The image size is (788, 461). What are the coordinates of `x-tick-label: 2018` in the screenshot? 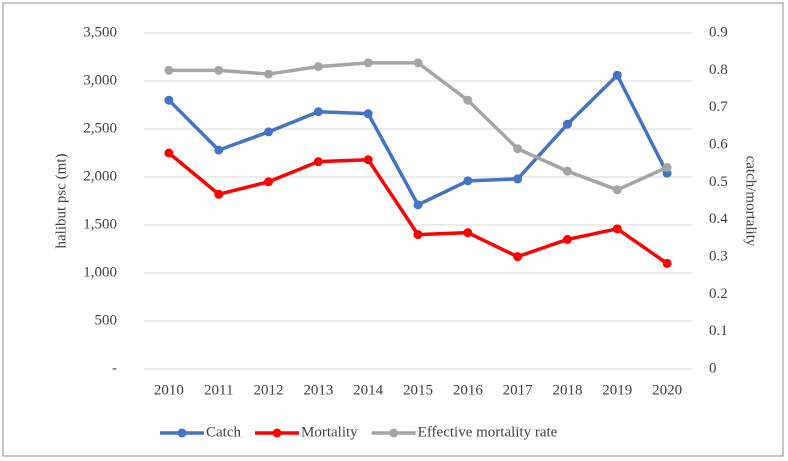 It's located at (567, 390).